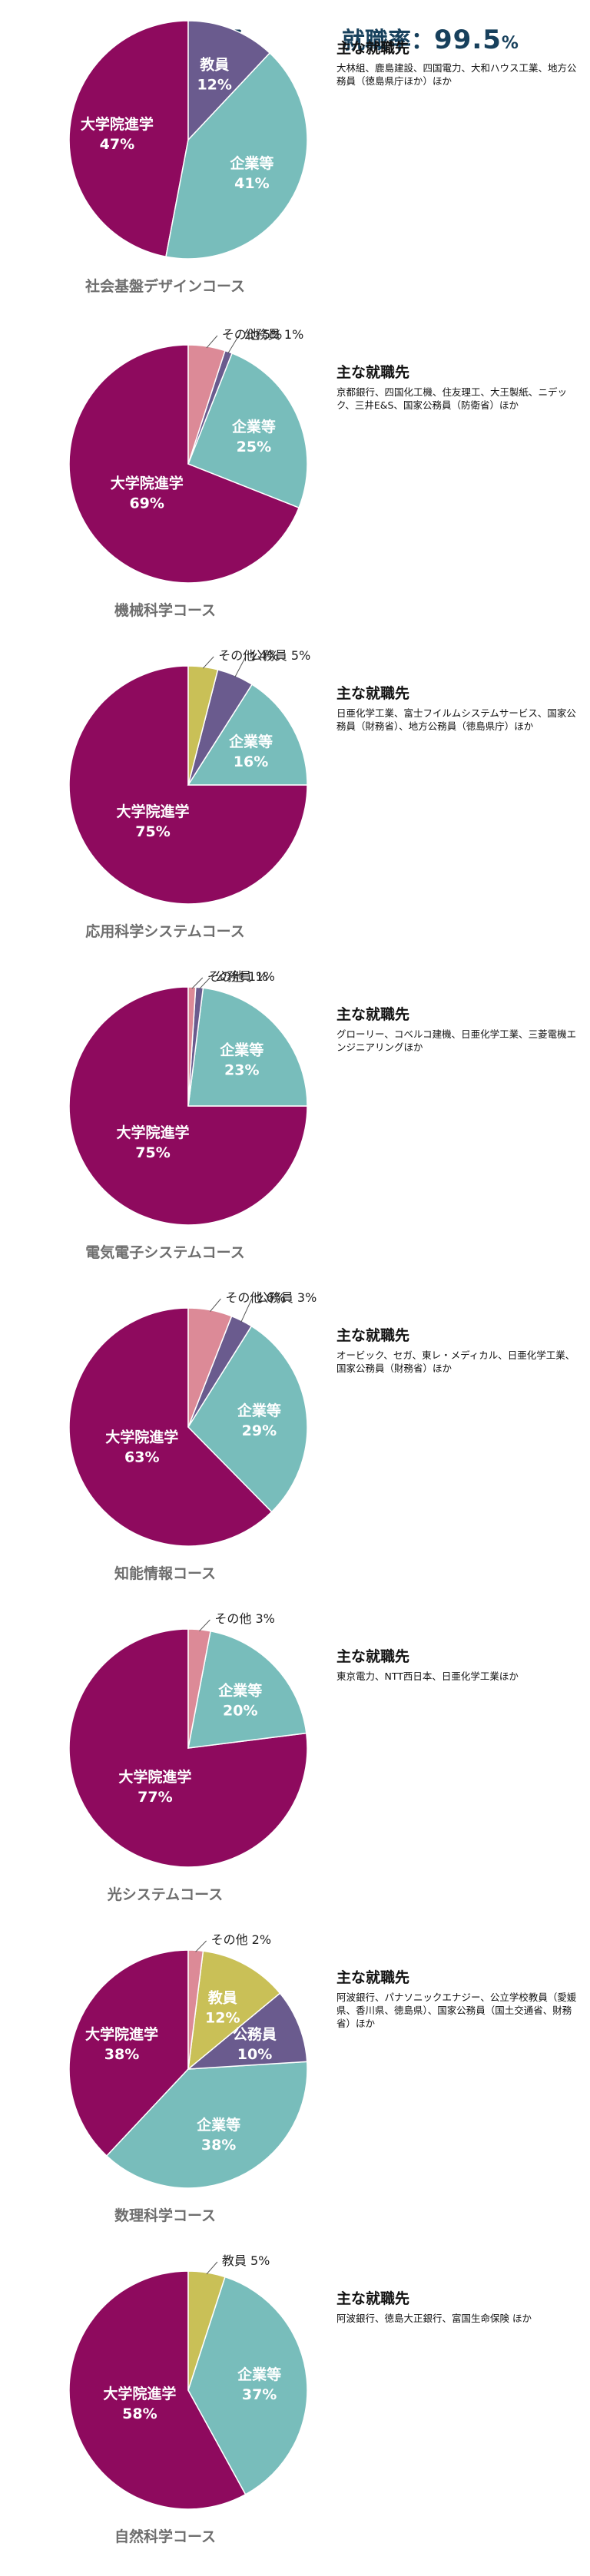 The image size is (590, 2576). I want to click on employers-list: 東京電力、NTT西日本、日亜化学工業ほか, so click(427, 1676).